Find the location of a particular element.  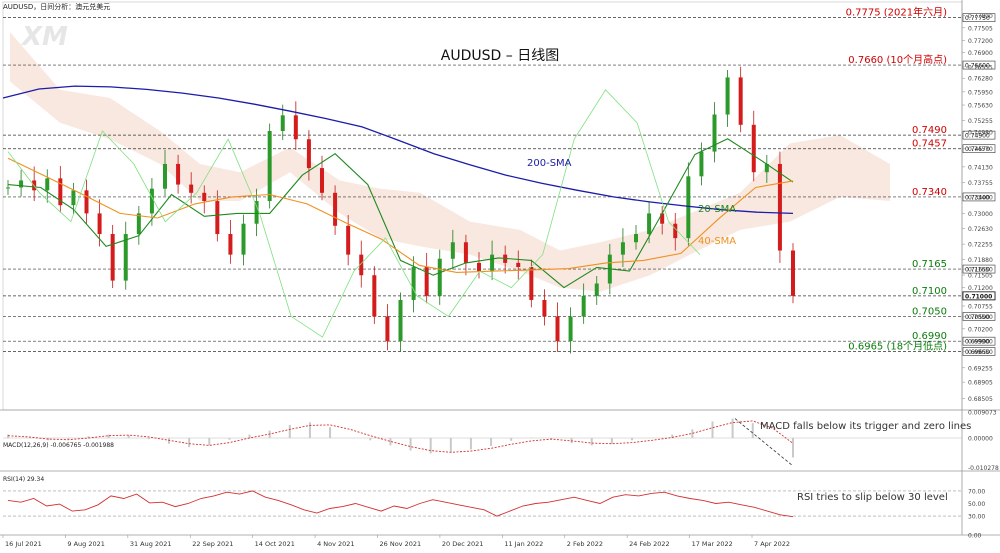

rsi-y-tick-label: 30.00 is located at coordinates (976, 517).